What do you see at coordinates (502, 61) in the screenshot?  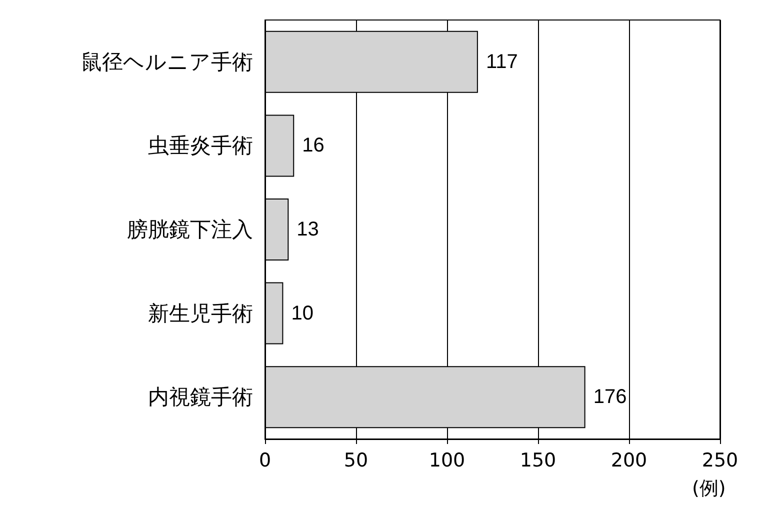 I see `data-label: 117` at bounding box center [502, 61].